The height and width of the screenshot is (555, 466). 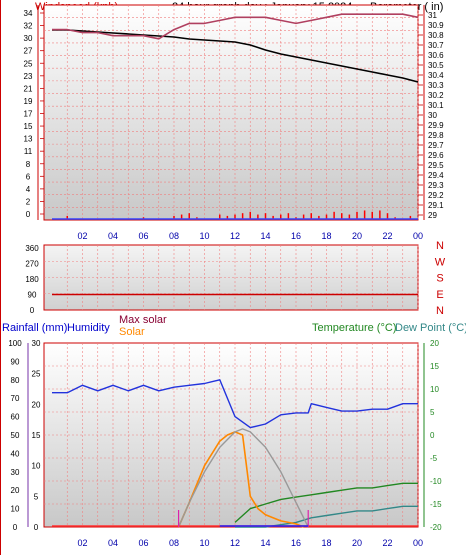 I want to click on temperature-line, so click(x=326, y=502).